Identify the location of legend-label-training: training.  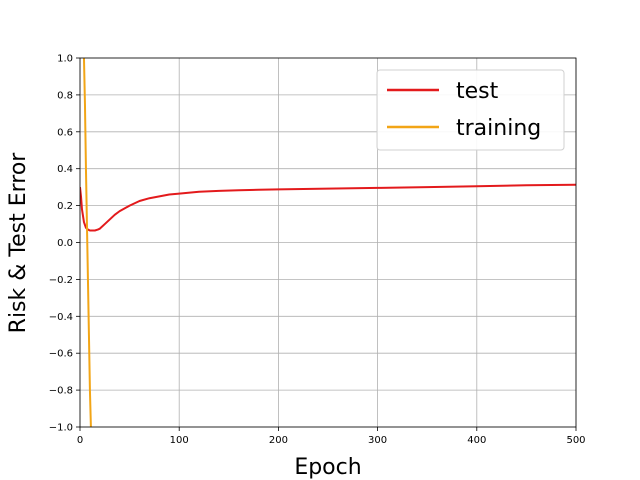
(498, 128).